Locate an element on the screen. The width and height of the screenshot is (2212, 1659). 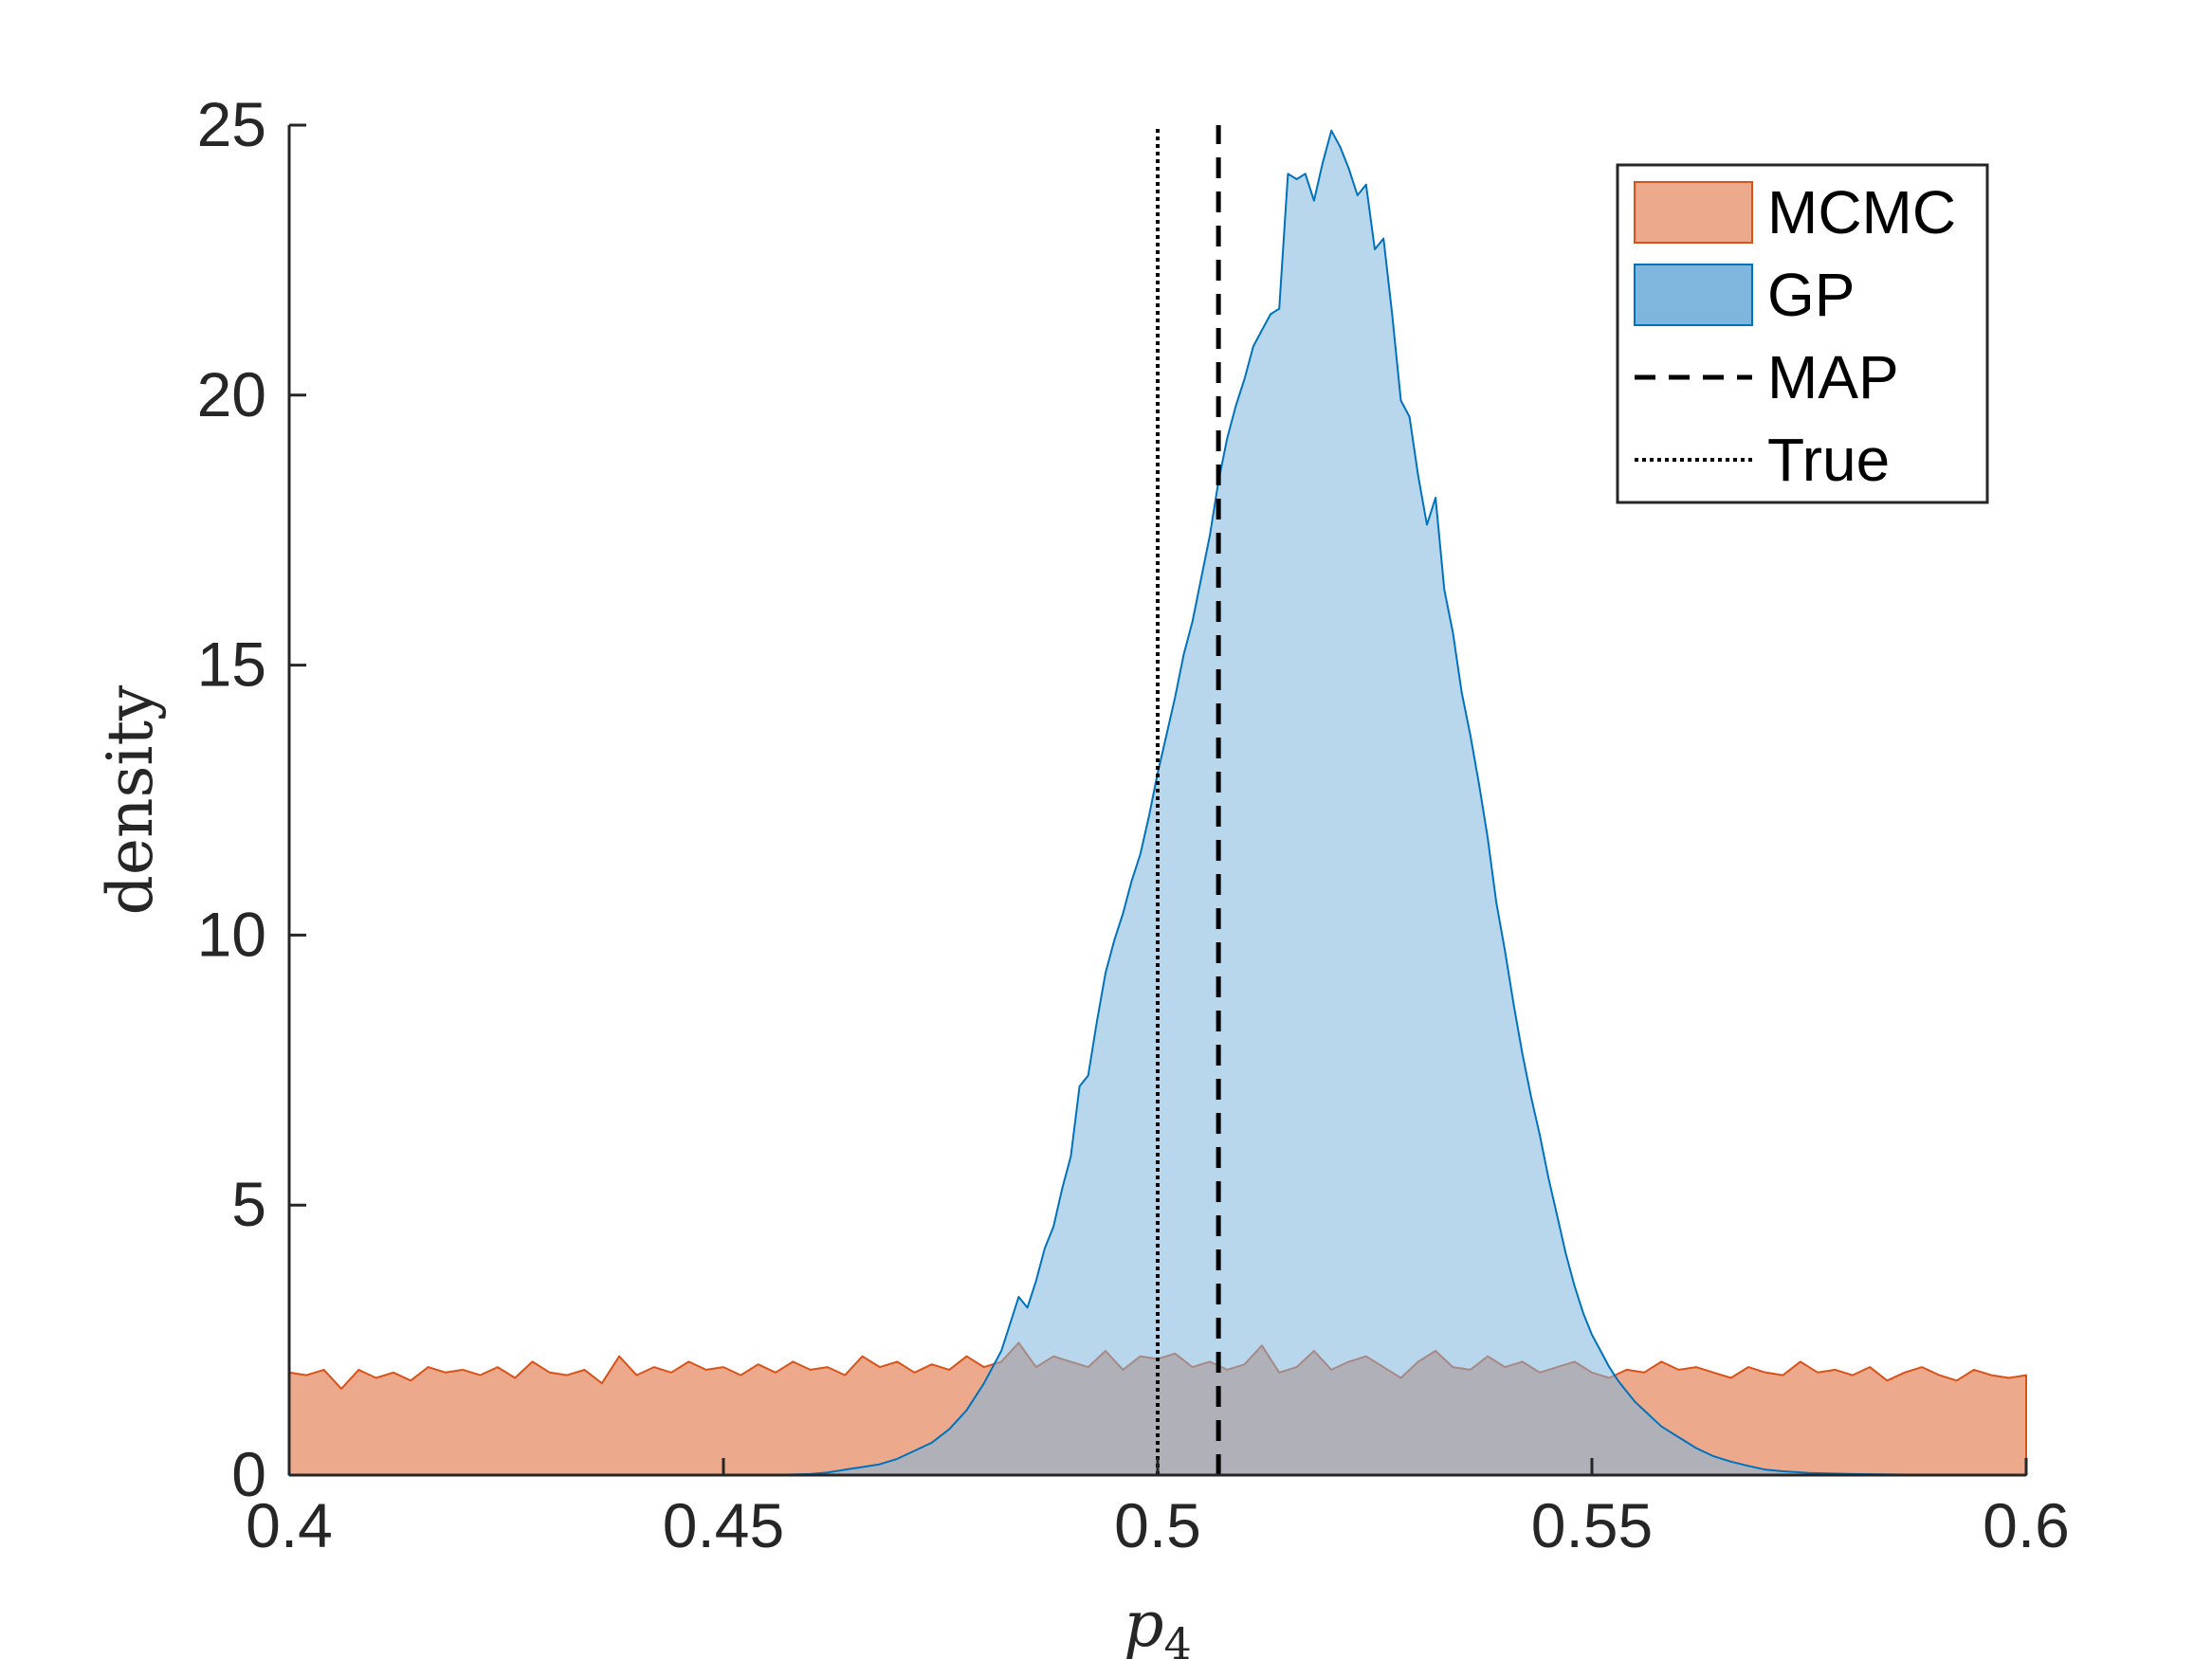
legend: MCMC GP MAP True is located at coordinates (1802, 333).